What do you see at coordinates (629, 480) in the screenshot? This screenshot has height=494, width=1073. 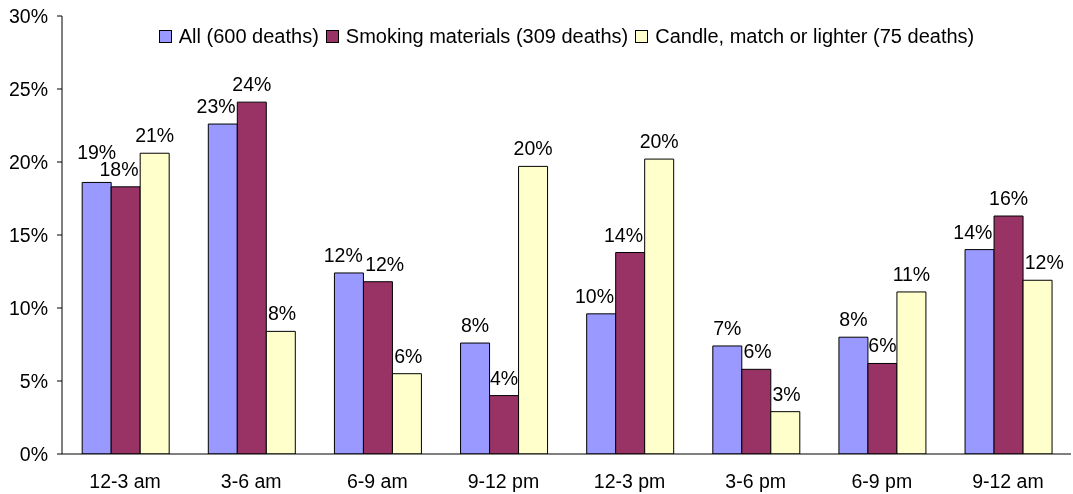 I see `x-tick-label: 12-3 pm` at bounding box center [629, 480].